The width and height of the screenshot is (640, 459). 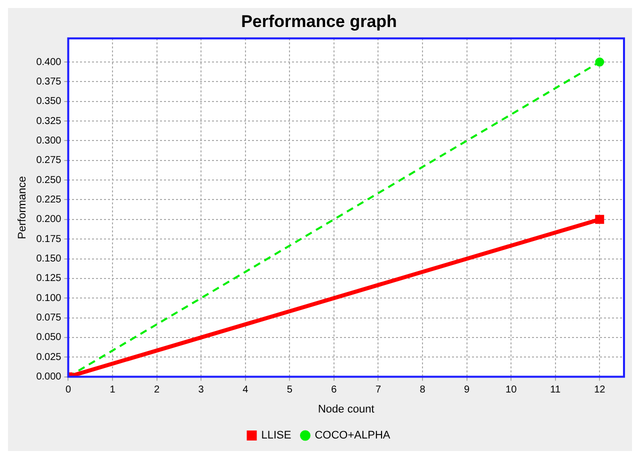 What do you see at coordinates (334, 390) in the screenshot?
I see `x-tick-label: 6` at bounding box center [334, 390].